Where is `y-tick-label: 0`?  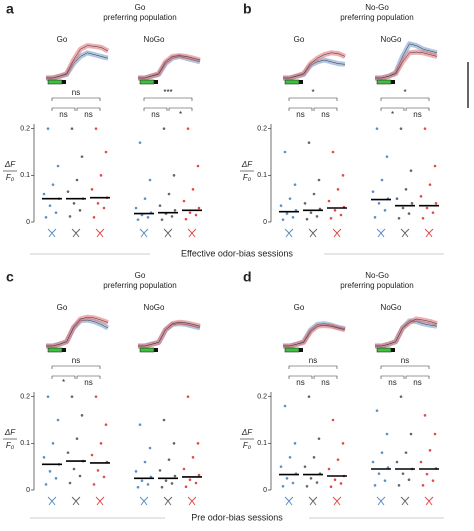 y-tick-label: 0 is located at coordinates (265, 490).